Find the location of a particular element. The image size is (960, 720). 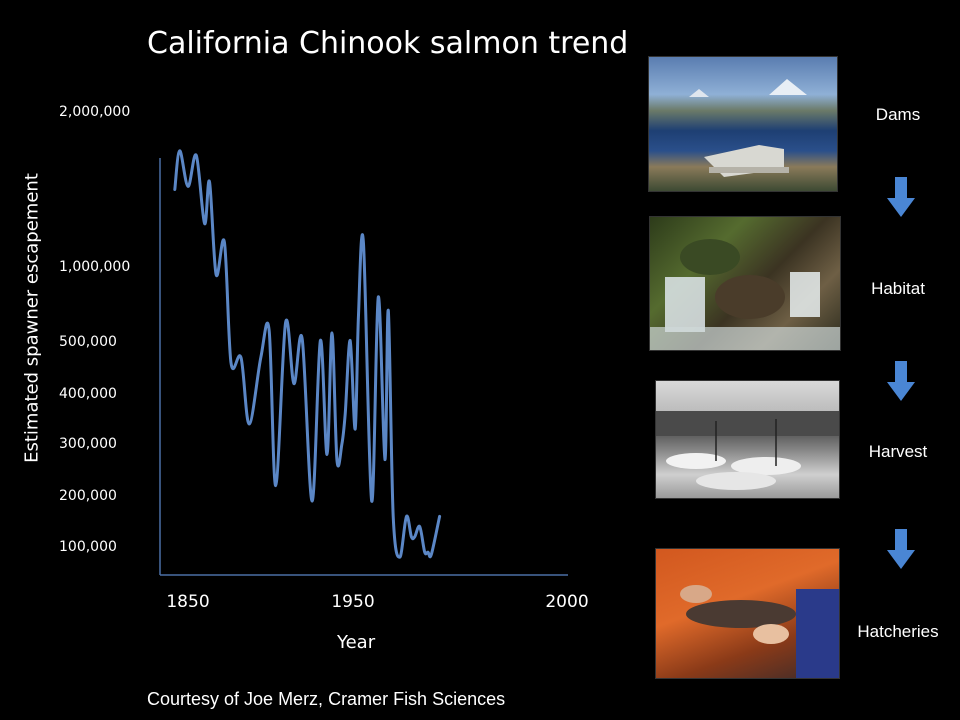

y-tick-label: 1,000,000 is located at coordinates (95, 267).